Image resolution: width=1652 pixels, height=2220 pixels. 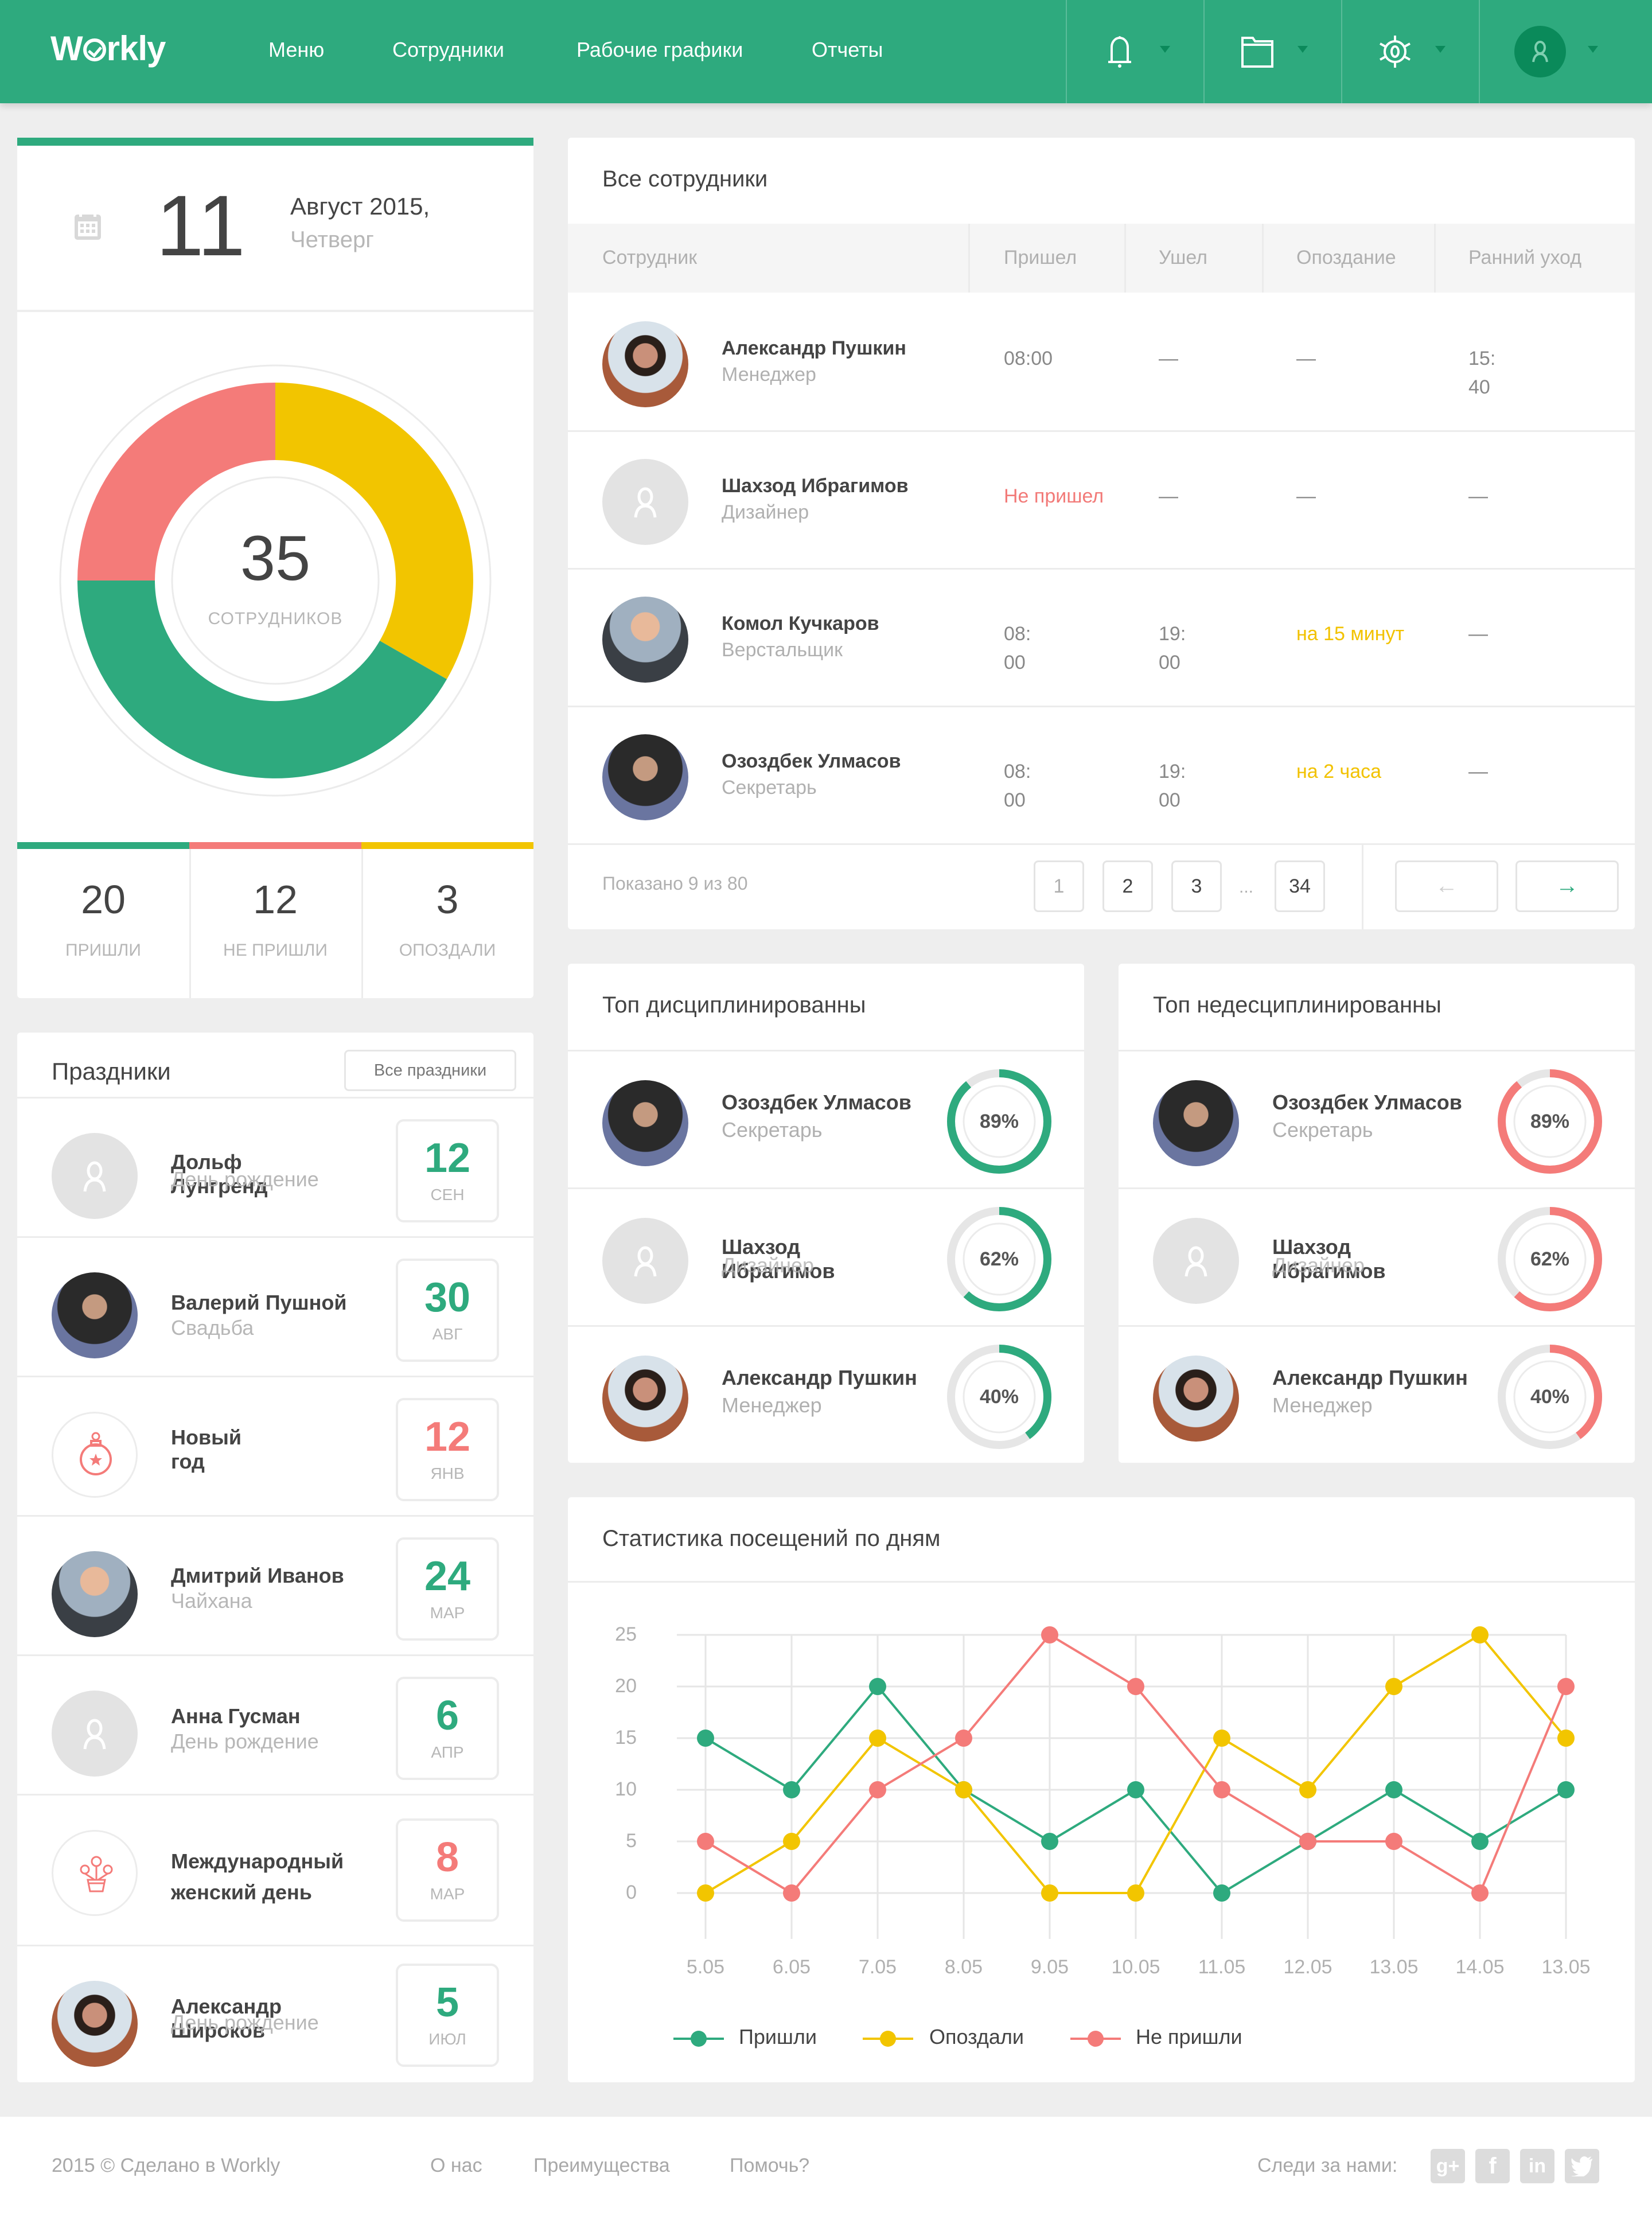 I want to click on arrived-time: 08:00, so click(x=1017, y=786).